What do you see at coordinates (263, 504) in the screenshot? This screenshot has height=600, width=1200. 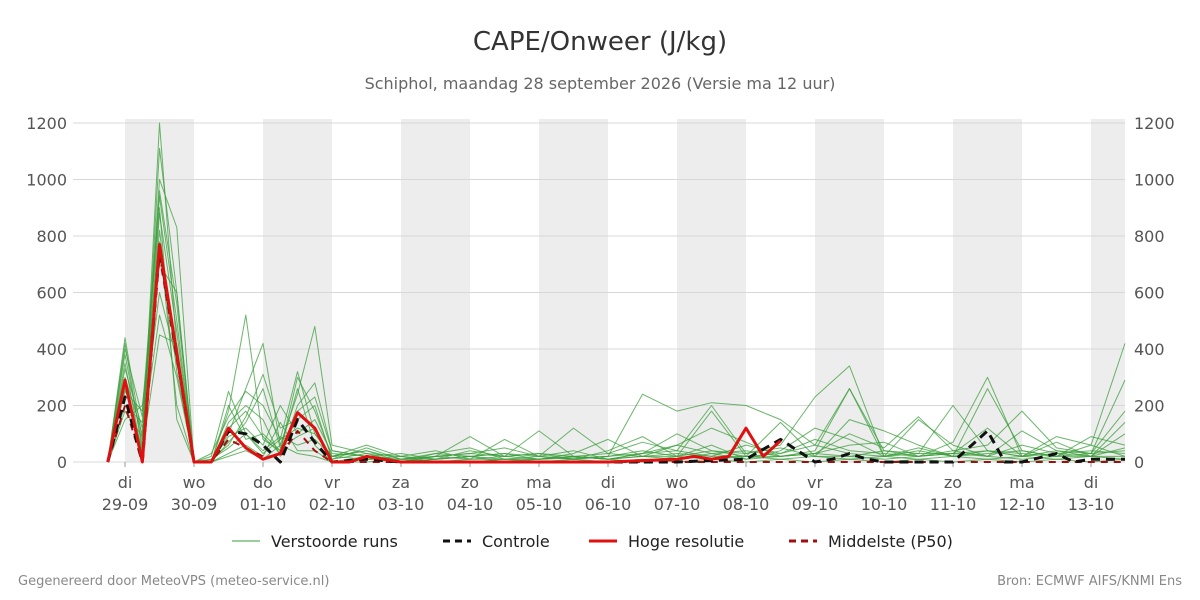 I see `x-tick-date: 01-10` at bounding box center [263, 504].